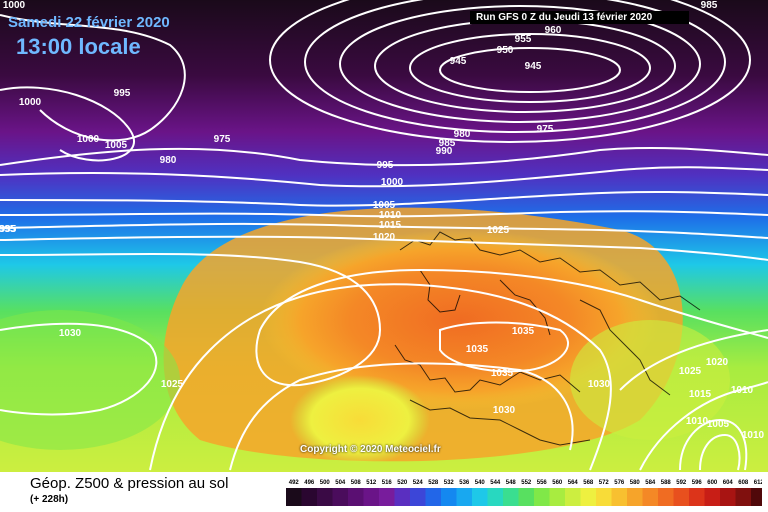 The height and width of the screenshot is (512, 768). What do you see at coordinates (480, 483) in the screenshot?
I see `scale-tick-label: 540` at bounding box center [480, 483].